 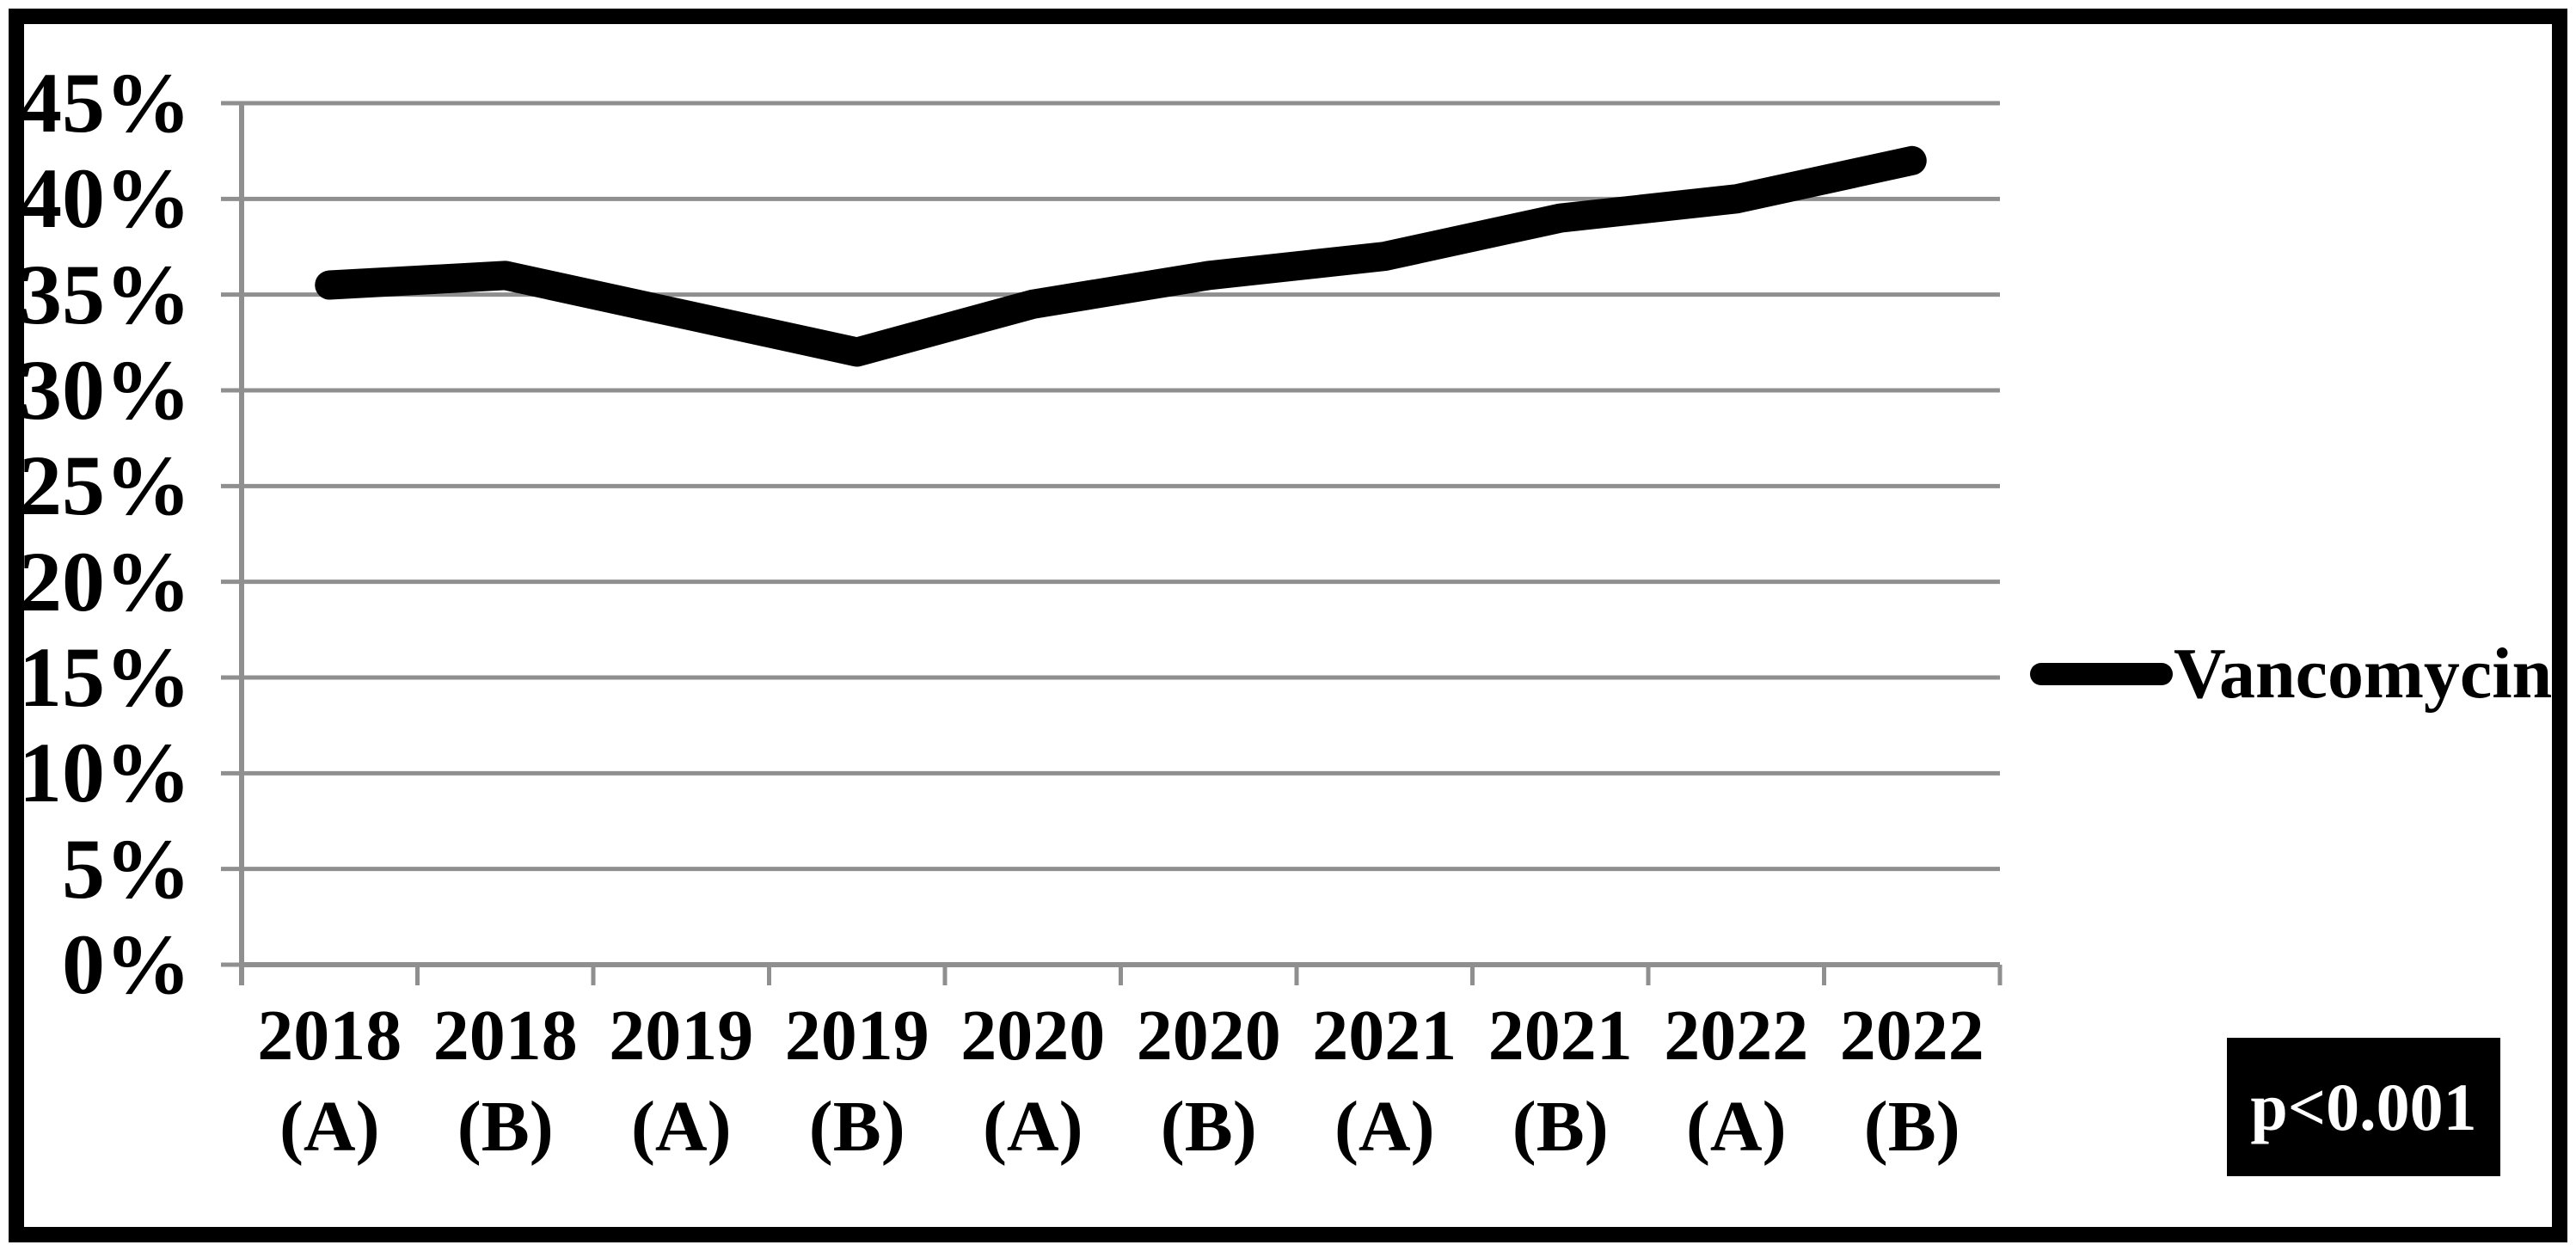 What do you see at coordinates (681, 1082) in the screenshot?
I see `x-tick-label: 2019 (A)` at bounding box center [681, 1082].